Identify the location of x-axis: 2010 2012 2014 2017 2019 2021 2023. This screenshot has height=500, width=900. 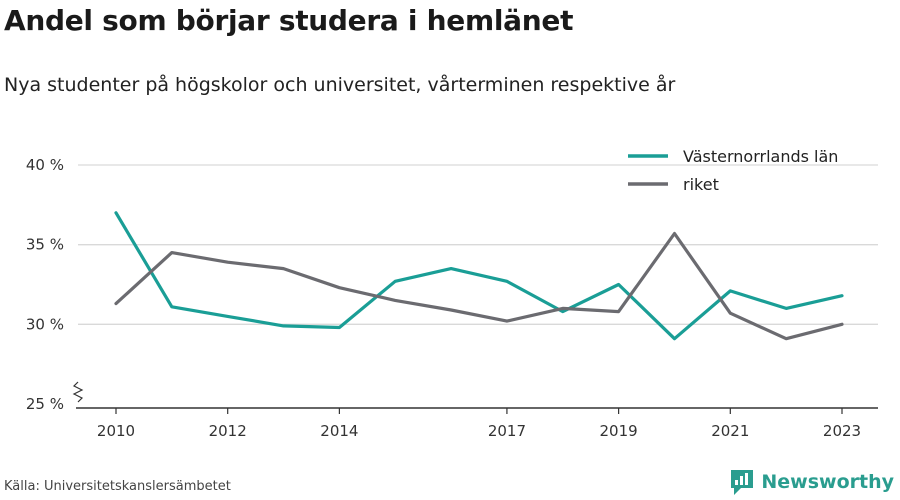
(477, 423).